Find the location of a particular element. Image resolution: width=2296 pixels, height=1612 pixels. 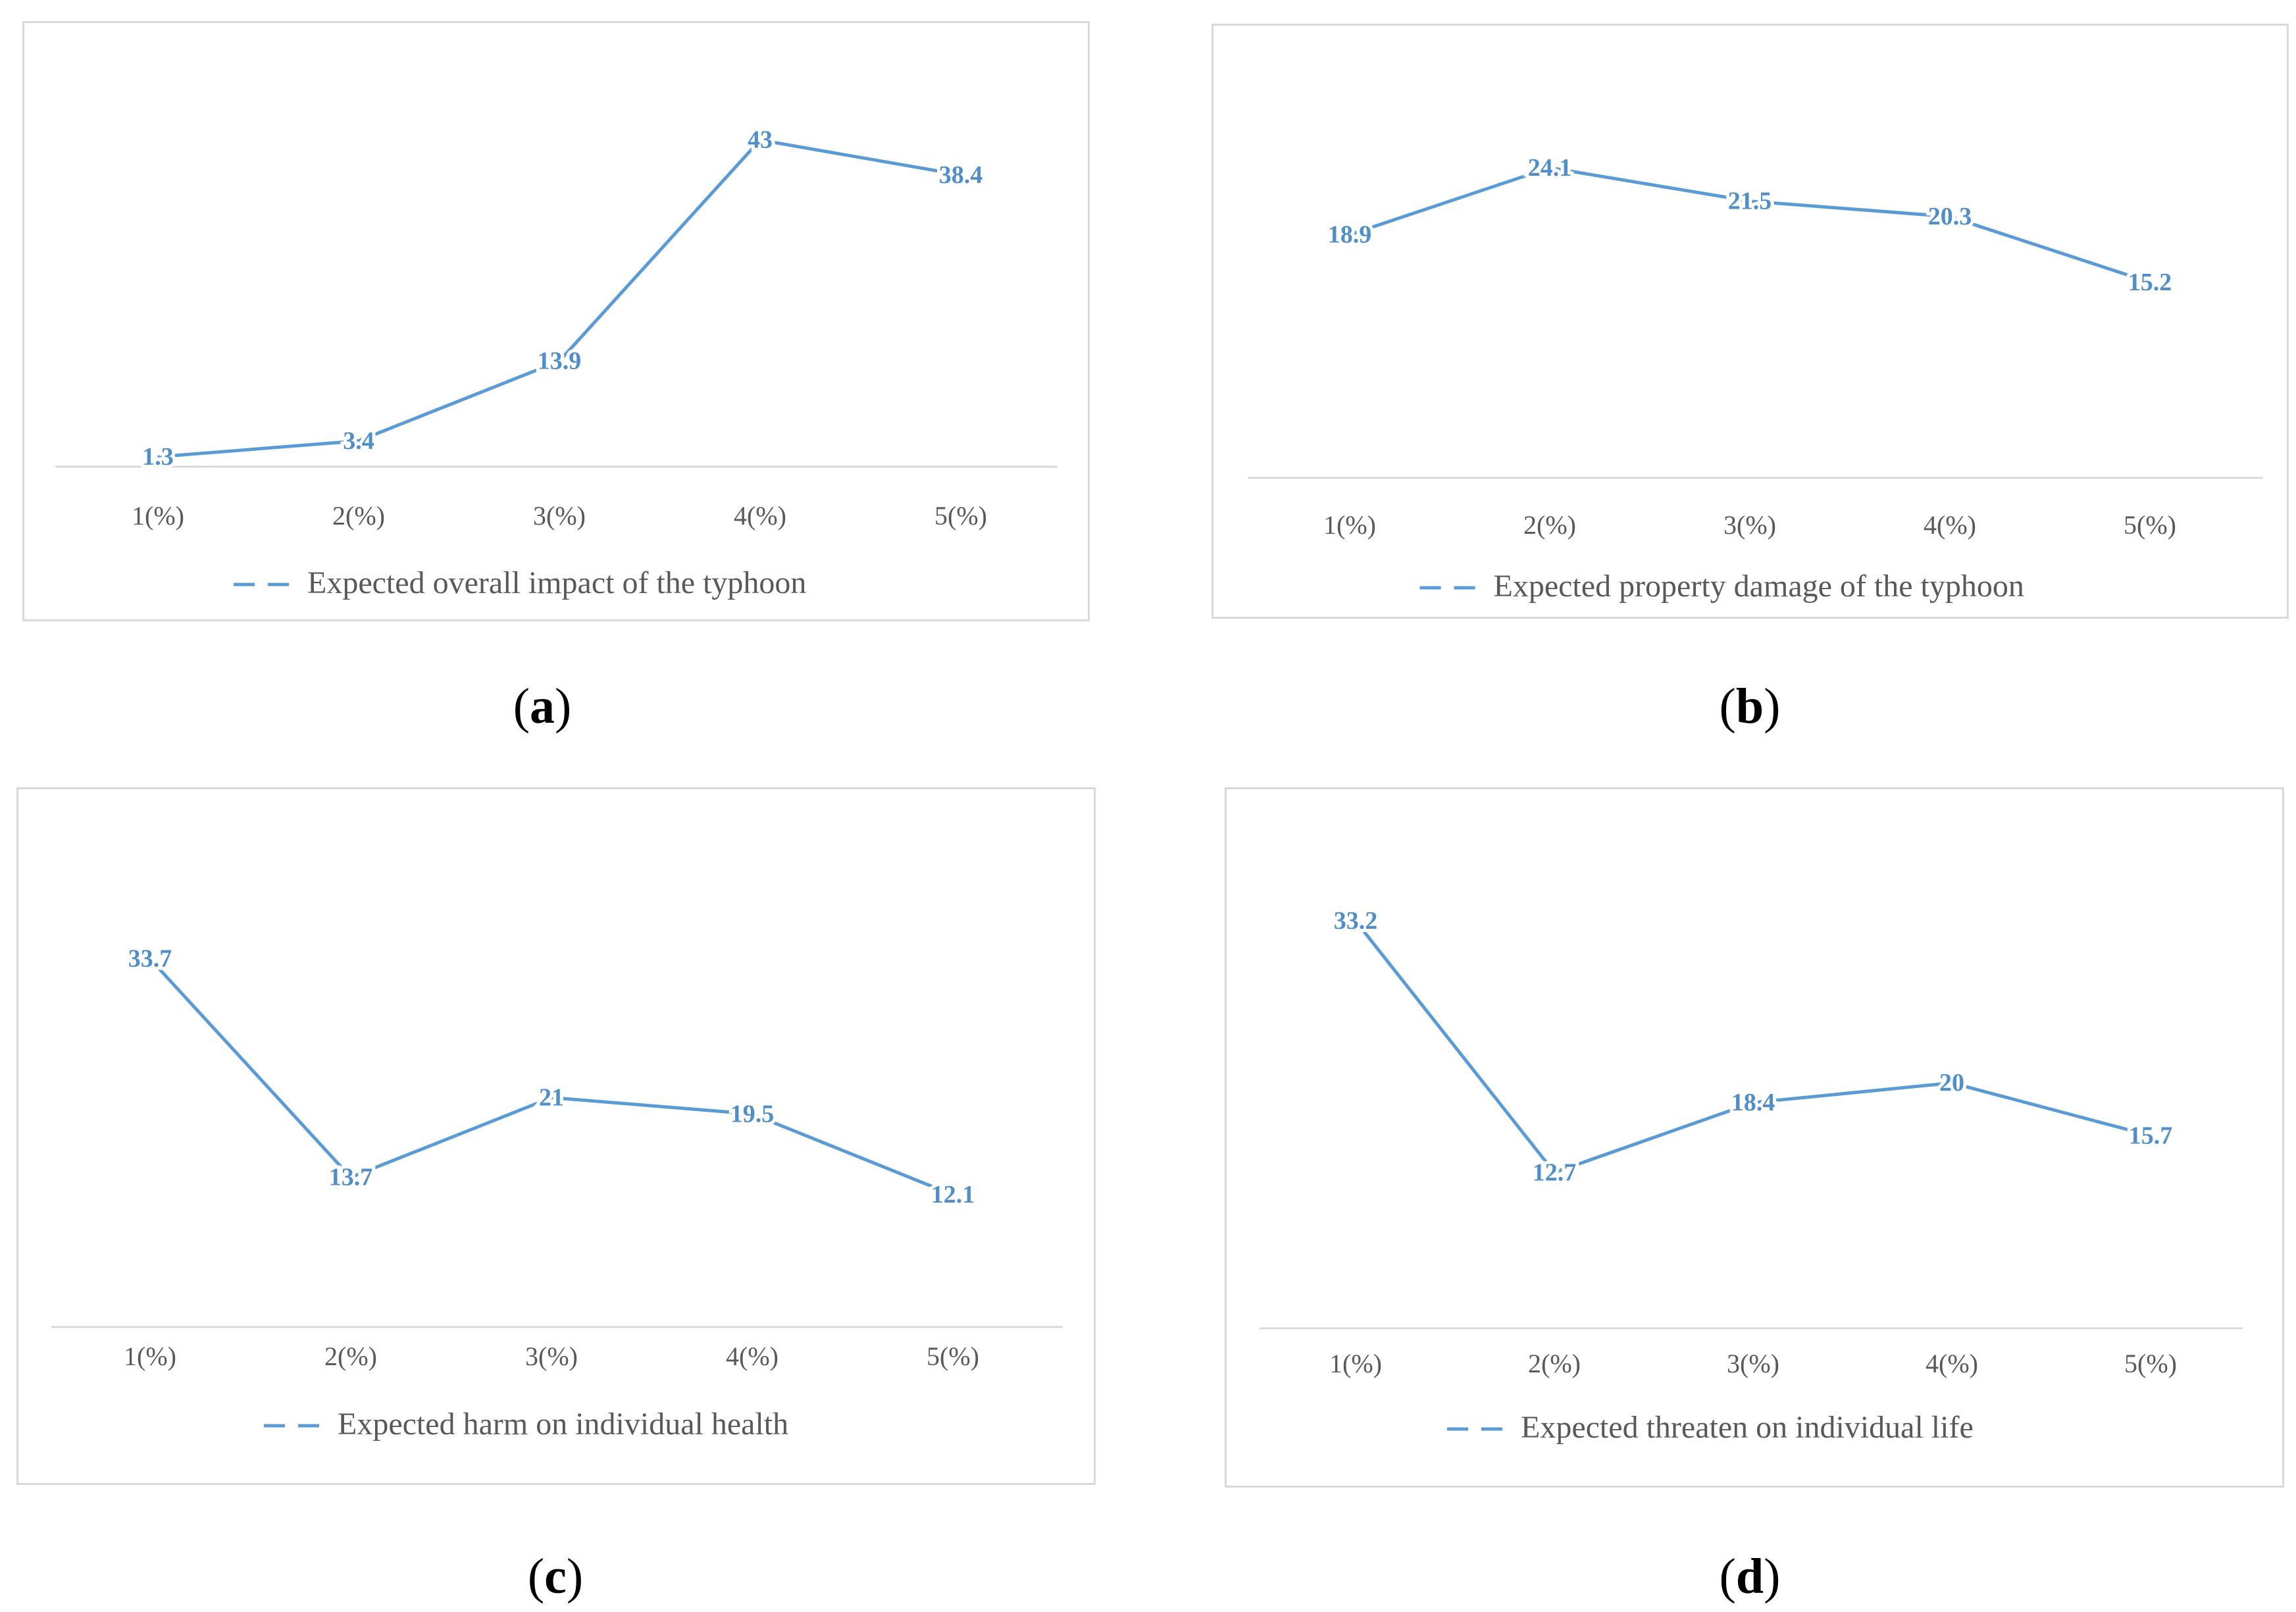

data-label: 15.7 is located at coordinates (2151, 1135).